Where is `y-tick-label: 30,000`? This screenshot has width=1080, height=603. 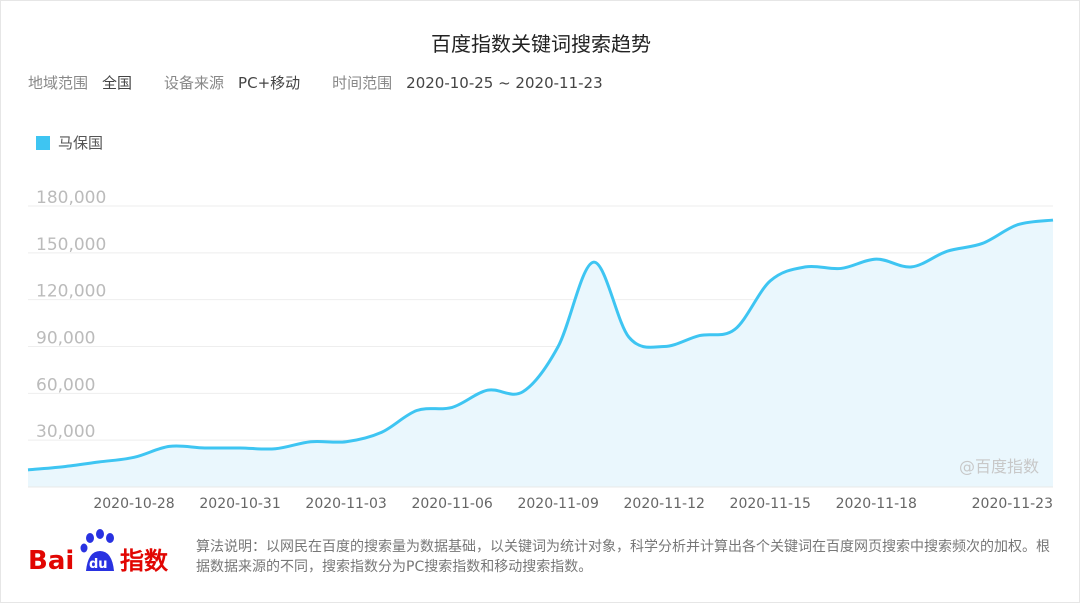 y-tick-label: 30,000 is located at coordinates (65, 432).